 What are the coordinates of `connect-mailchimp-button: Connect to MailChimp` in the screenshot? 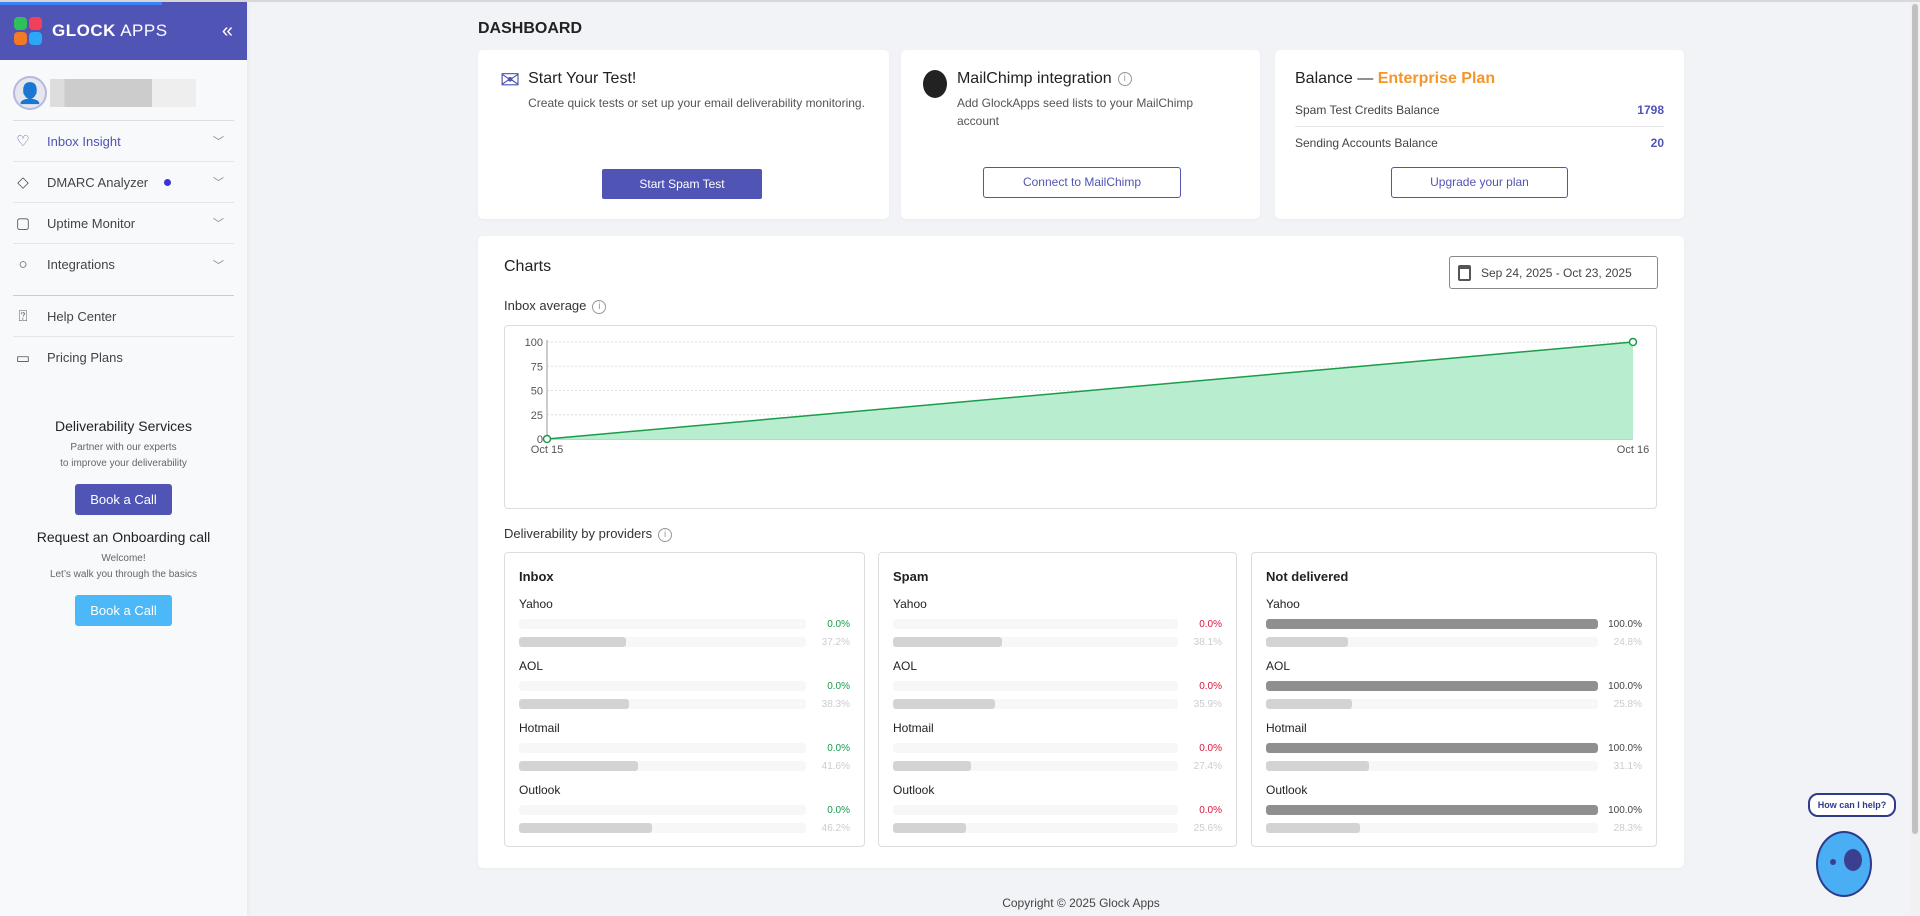 It's located at (1082, 182).